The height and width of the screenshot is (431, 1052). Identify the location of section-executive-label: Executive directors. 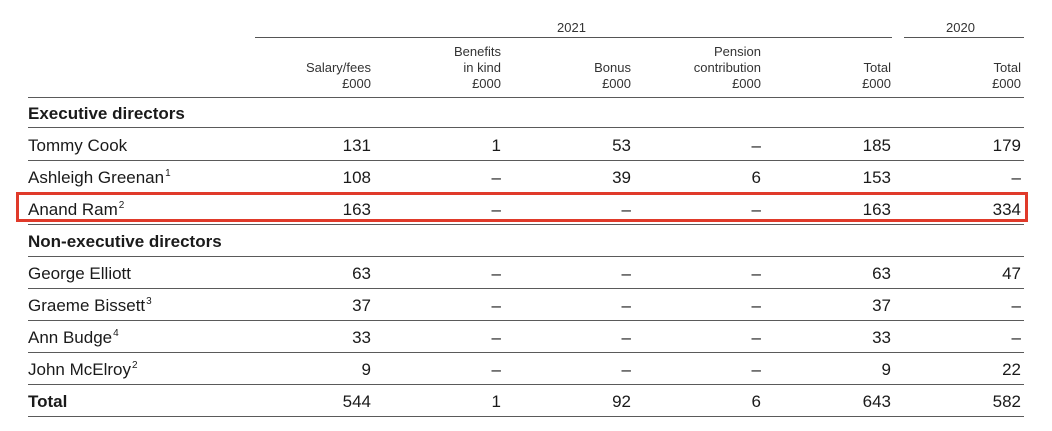
(106, 113).